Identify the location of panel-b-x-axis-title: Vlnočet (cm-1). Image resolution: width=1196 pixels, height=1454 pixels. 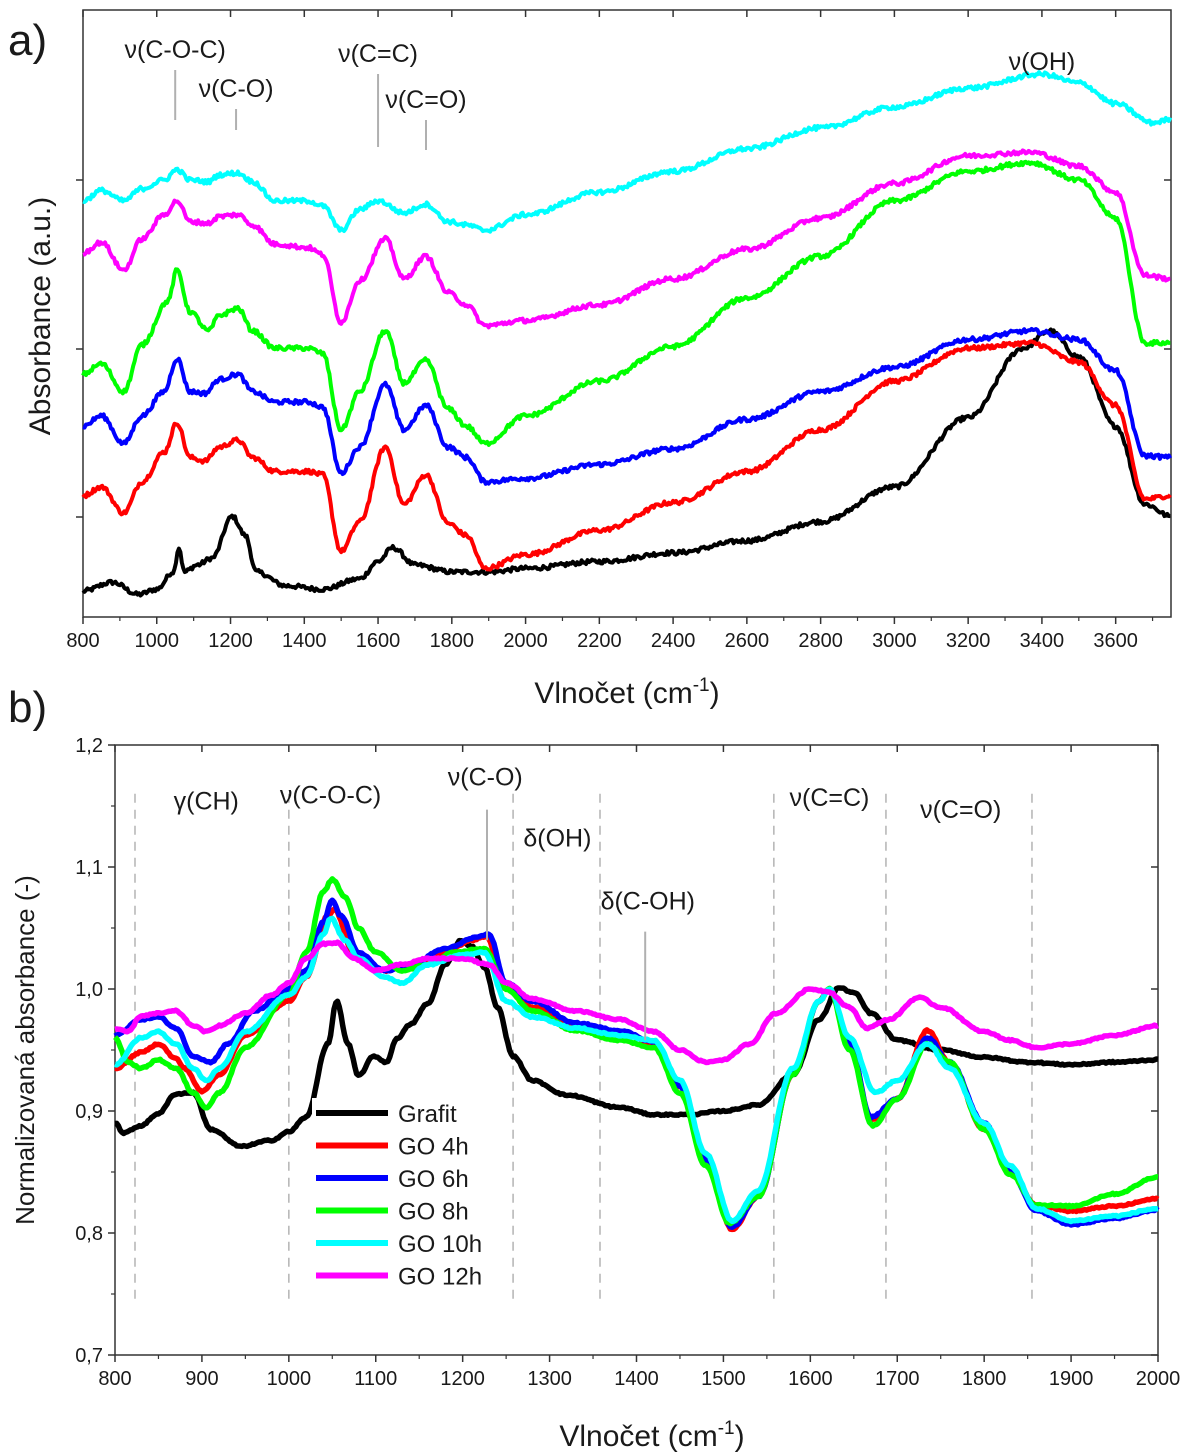
(651, 1435).